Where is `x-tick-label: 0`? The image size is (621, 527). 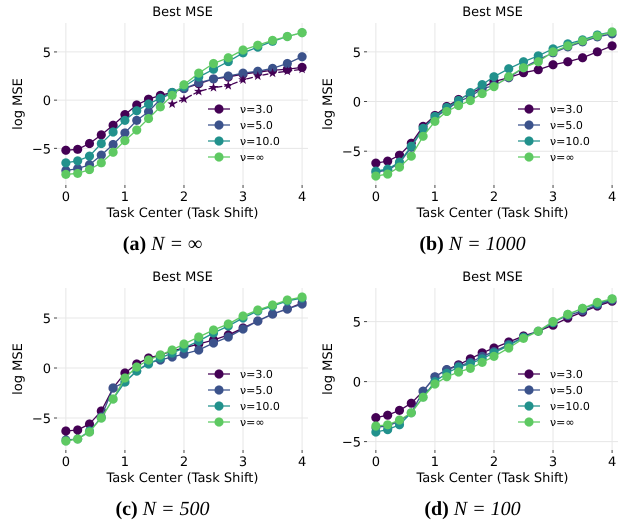 x-tick-label: 0 is located at coordinates (376, 197).